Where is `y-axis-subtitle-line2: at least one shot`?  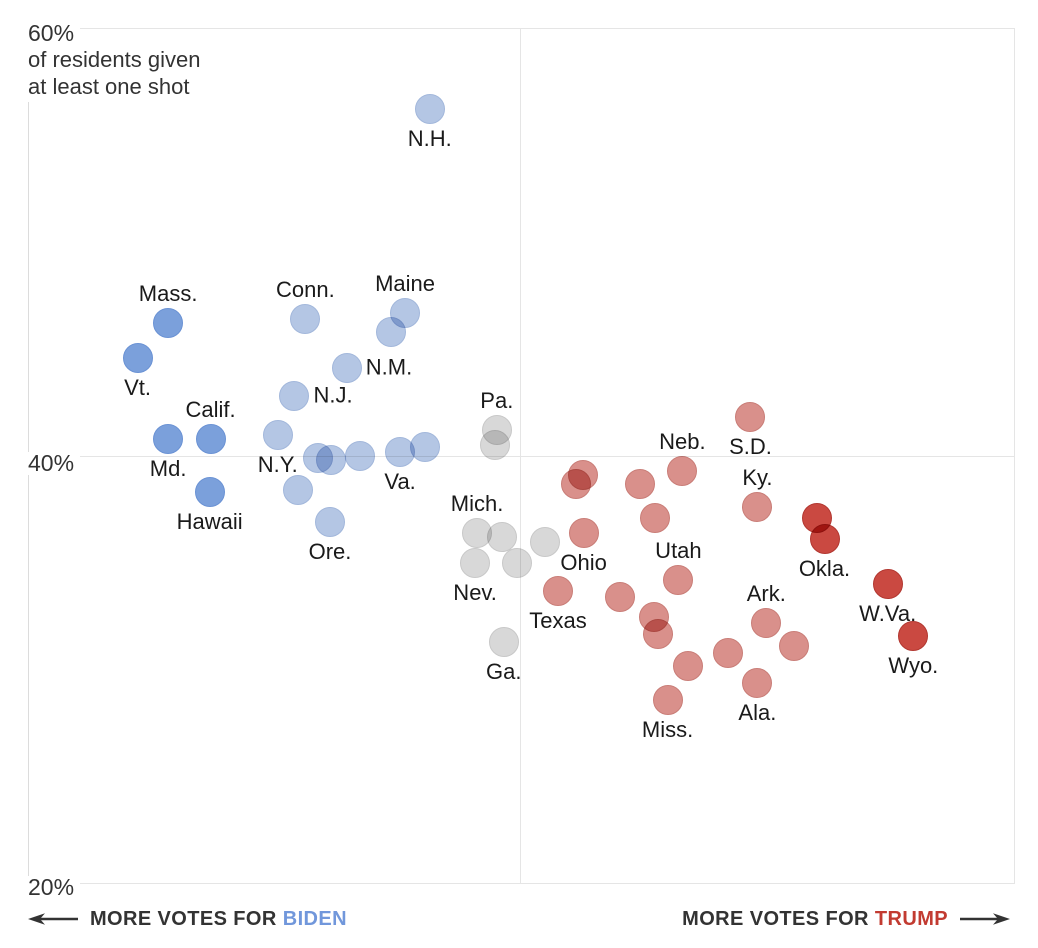
y-axis-subtitle-line2: at least one shot is located at coordinates (109, 86).